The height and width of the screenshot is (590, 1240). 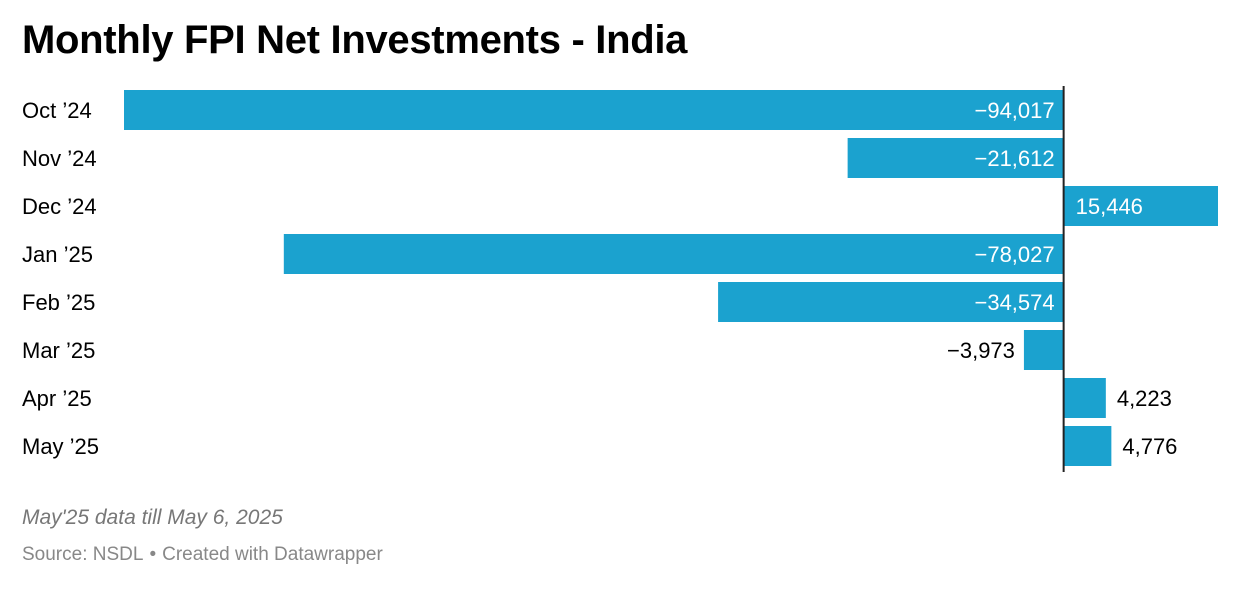 I want to click on data-label: −94,017, so click(x=1014, y=110).